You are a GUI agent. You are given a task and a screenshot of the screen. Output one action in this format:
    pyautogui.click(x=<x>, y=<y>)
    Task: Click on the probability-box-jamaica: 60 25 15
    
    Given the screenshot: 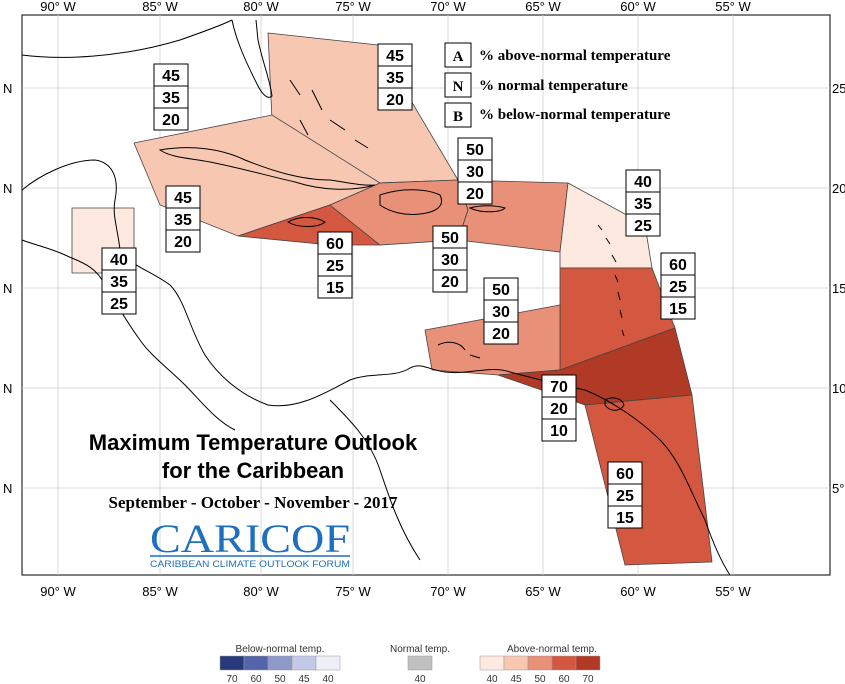 What is the action you would take?
    pyautogui.click(x=335, y=265)
    